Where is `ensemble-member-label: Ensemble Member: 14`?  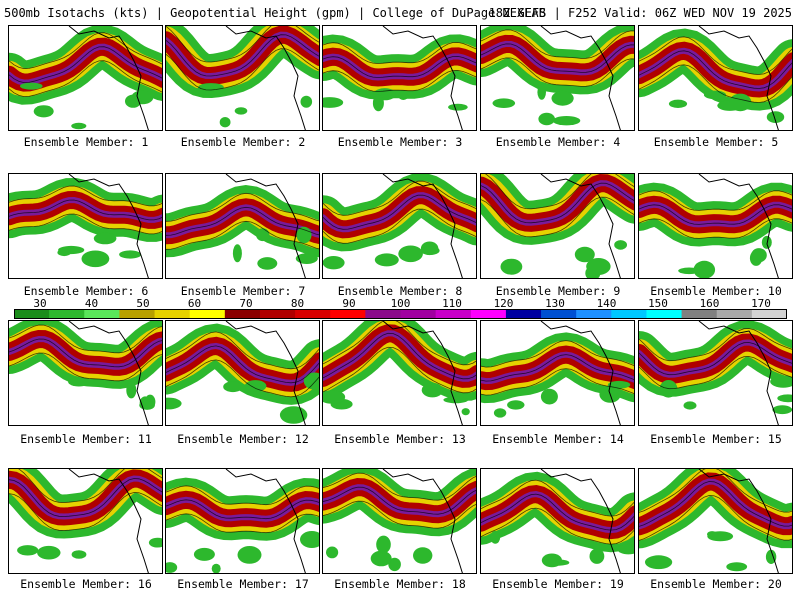 ensemble-member-label: Ensemble Member: 14 is located at coordinates (558, 439).